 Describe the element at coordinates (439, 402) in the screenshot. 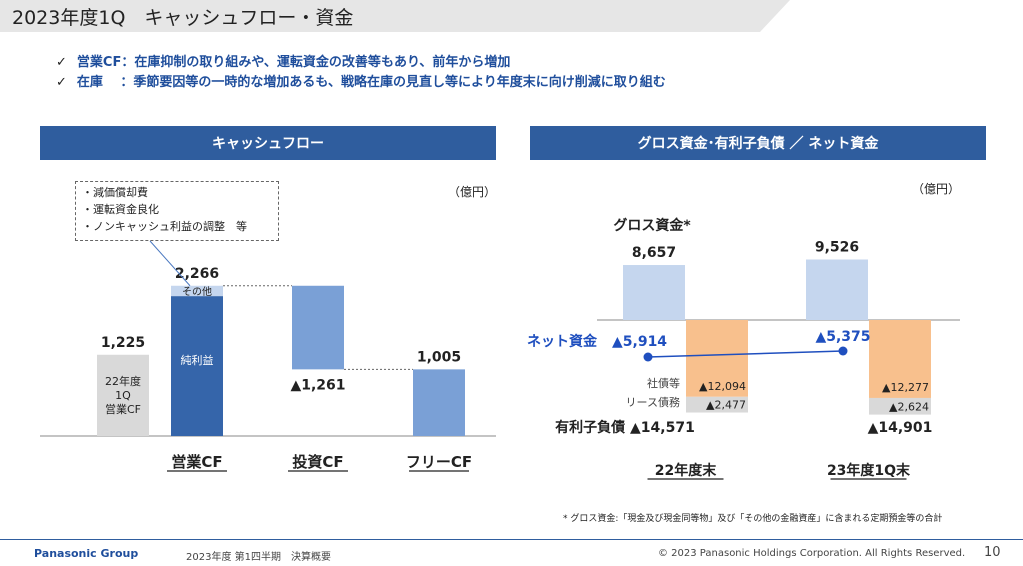

I see `free-cf-bar` at that location.